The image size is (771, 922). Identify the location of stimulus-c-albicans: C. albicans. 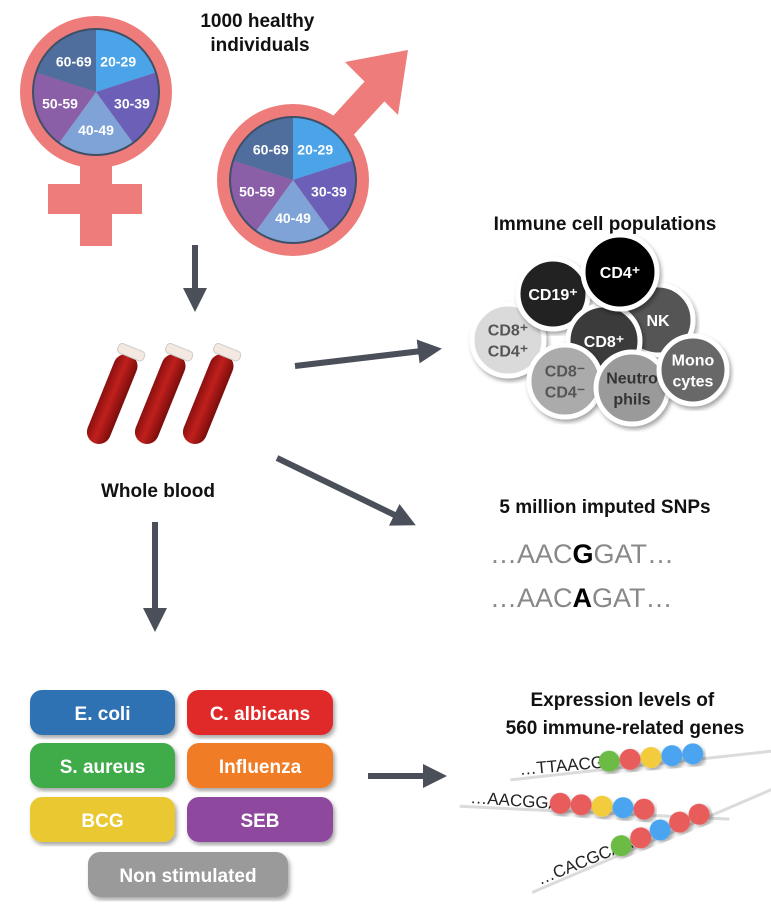
(260, 712).